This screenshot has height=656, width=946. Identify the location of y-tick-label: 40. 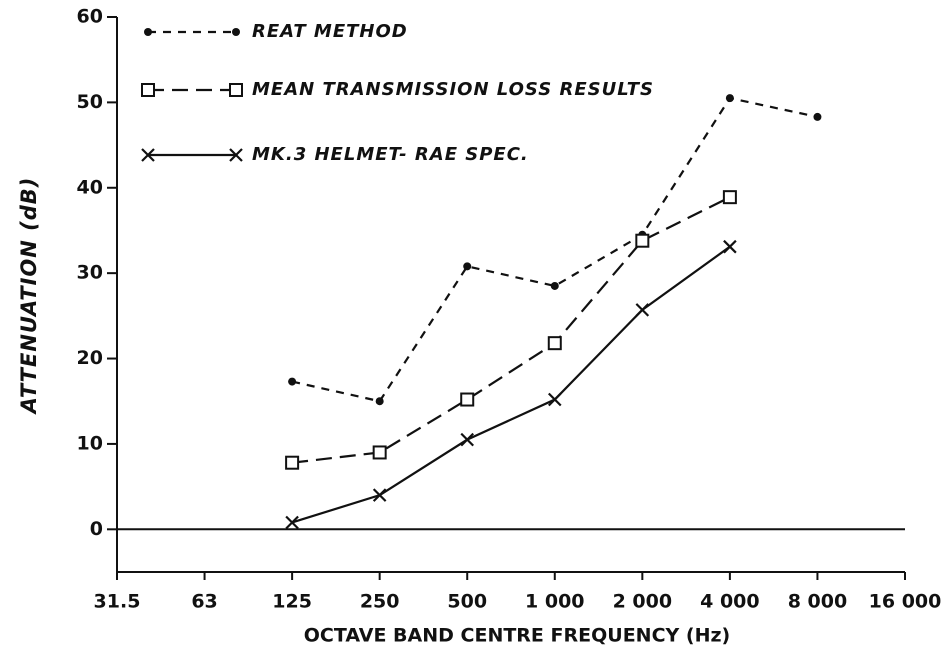
(90, 187).